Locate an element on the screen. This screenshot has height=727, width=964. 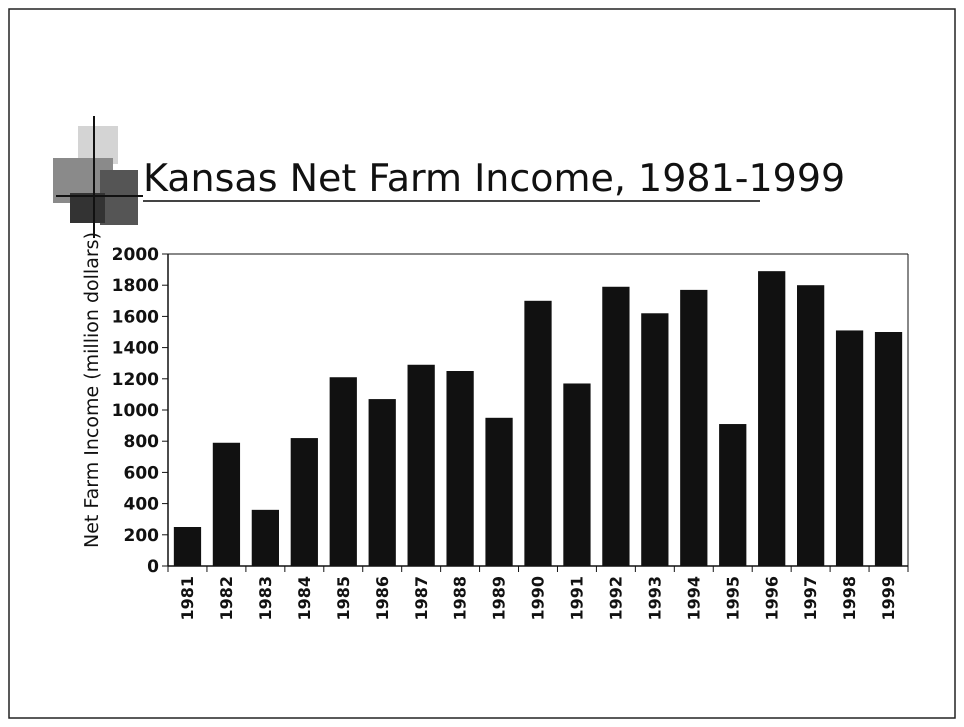
y-tick-label: 0 is located at coordinates (153, 566).